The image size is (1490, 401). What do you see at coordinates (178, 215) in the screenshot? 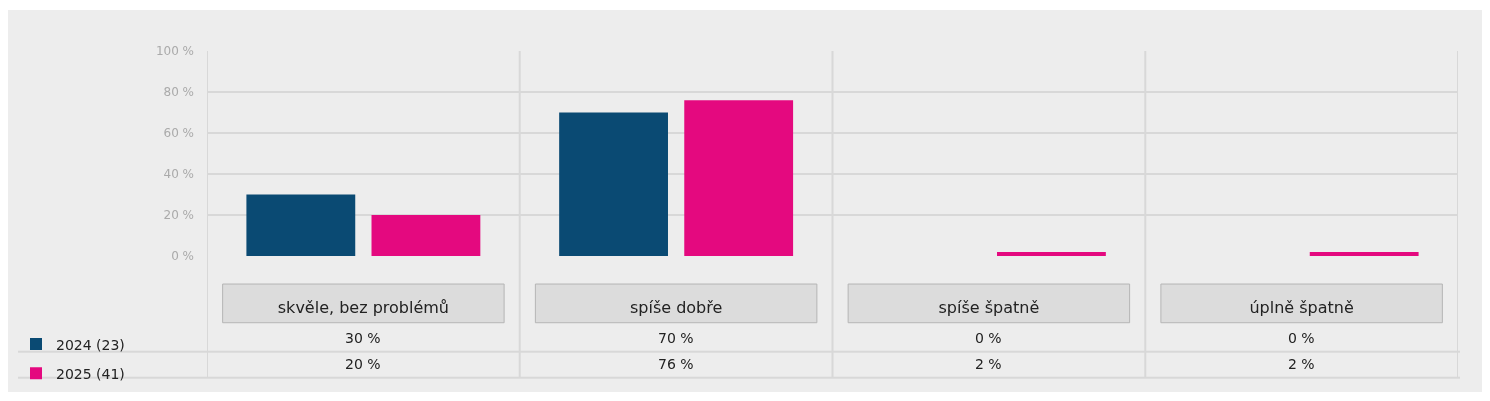
I see `y-tick-label: 20 %` at bounding box center [178, 215].